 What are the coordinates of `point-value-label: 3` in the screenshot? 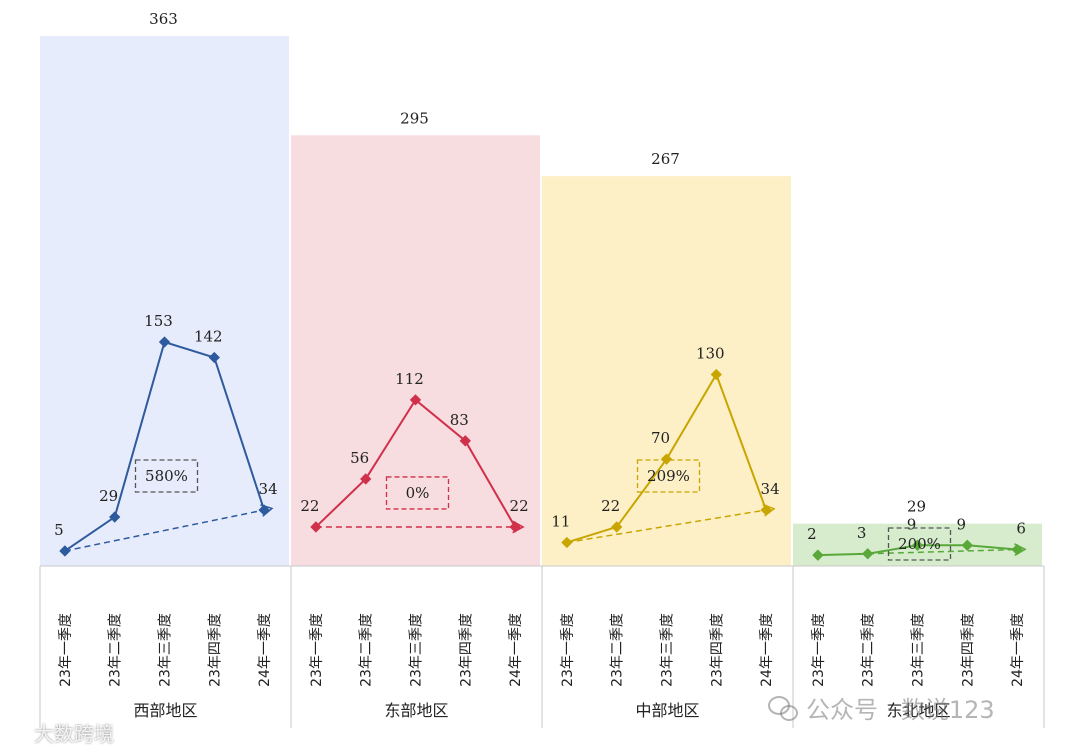 It's located at (862, 533).